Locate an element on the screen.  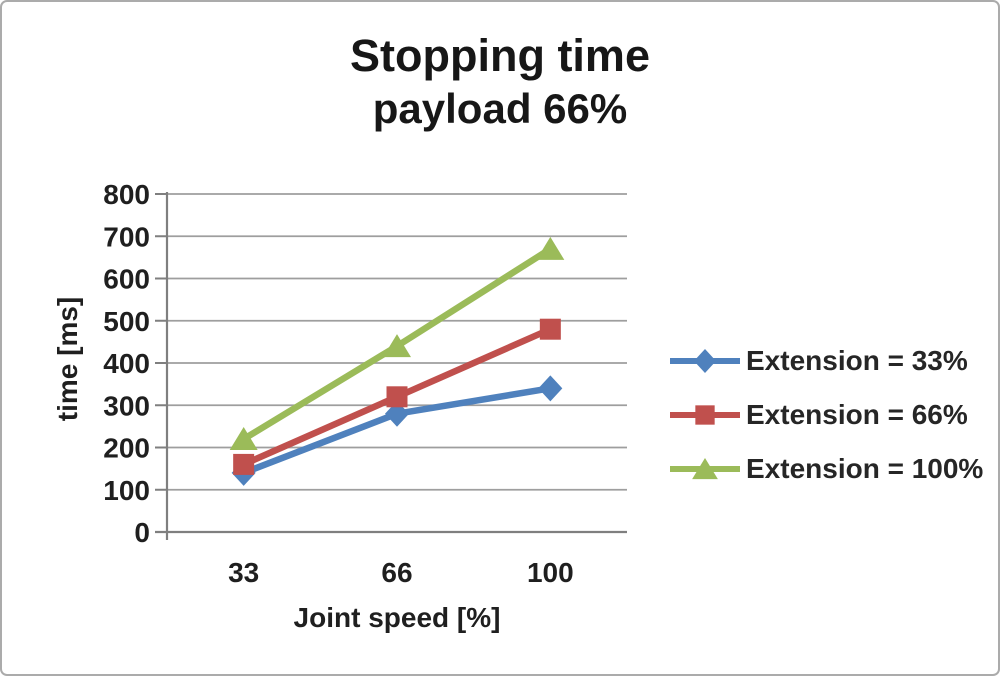
y-tick-label-200: 200 is located at coordinates (126, 448).